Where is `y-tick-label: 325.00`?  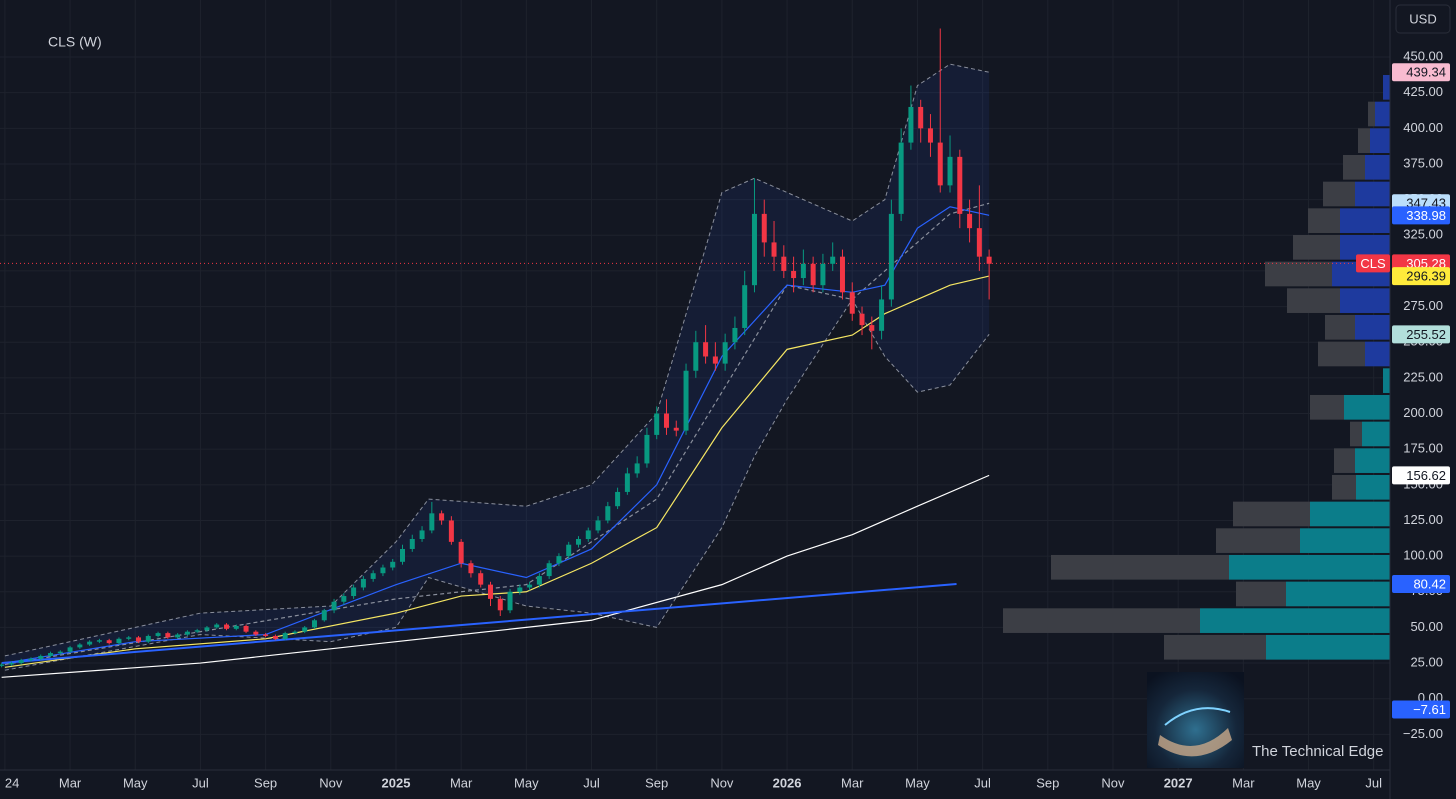 y-tick-label: 325.00 is located at coordinates (1423, 234).